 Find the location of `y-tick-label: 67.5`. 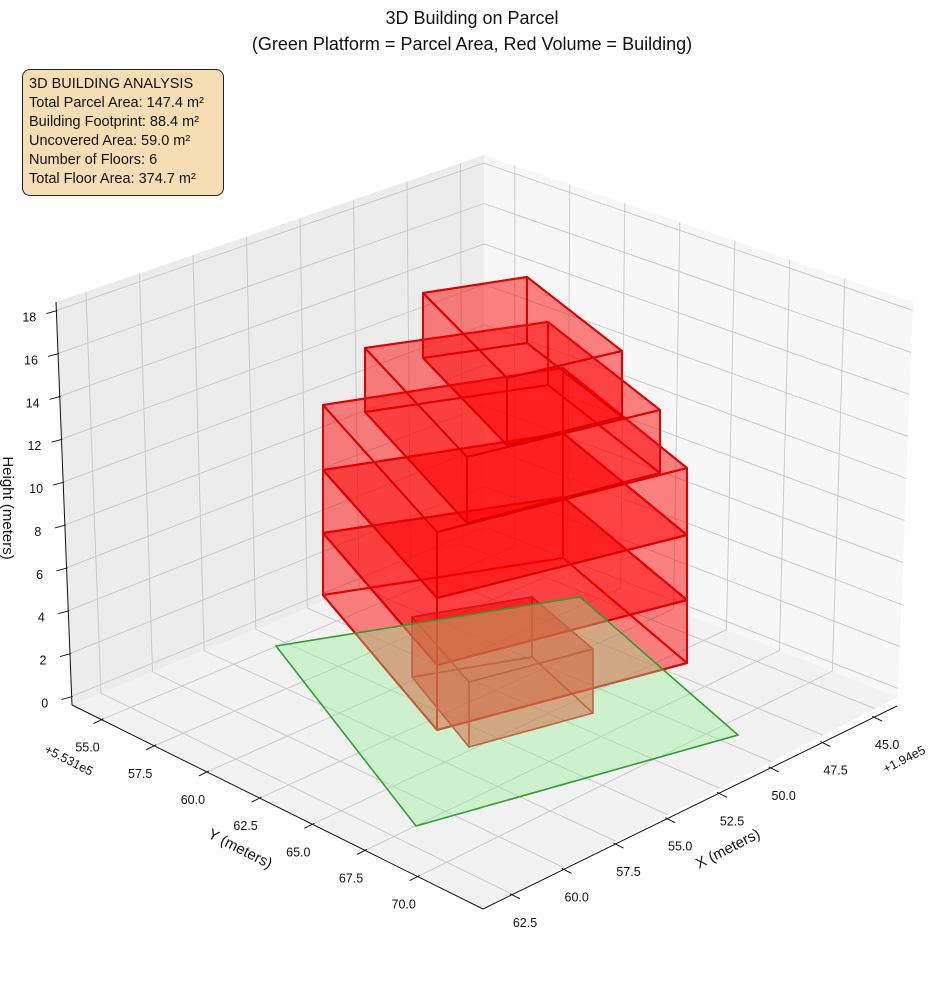

y-tick-label: 67.5 is located at coordinates (351, 878).